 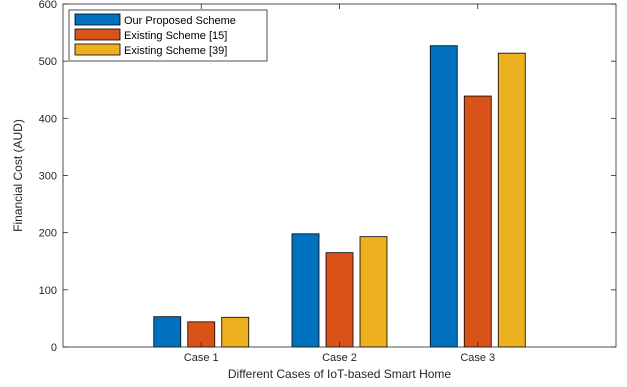 What do you see at coordinates (48, 291) in the screenshot?
I see `y-tick-label: 100` at bounding box center [48, 291].